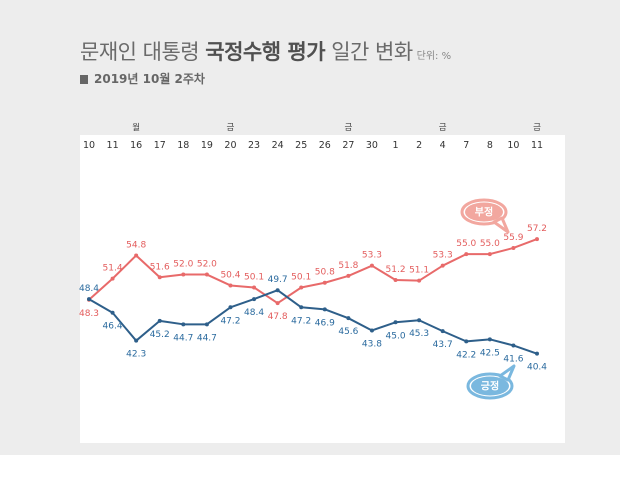 The width and height of the screenshot is (620, 483). Describe the element at coordinates (143, 52) in the screenshot. I see `title-part1: 문재인 대통령` at that location.